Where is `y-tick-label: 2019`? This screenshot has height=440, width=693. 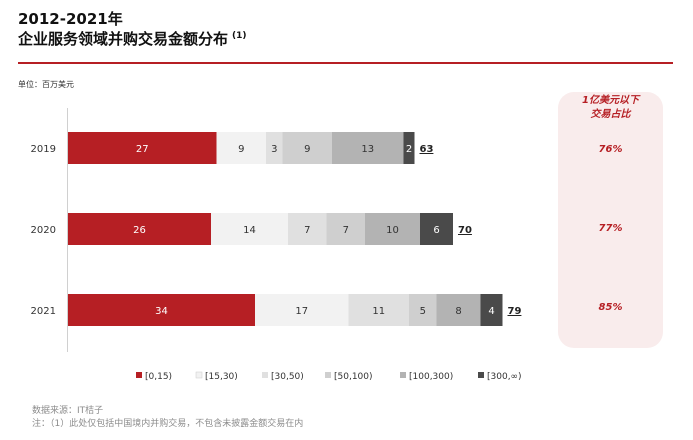
y-tick-label: 2019 is located at coordinates (43, 149).